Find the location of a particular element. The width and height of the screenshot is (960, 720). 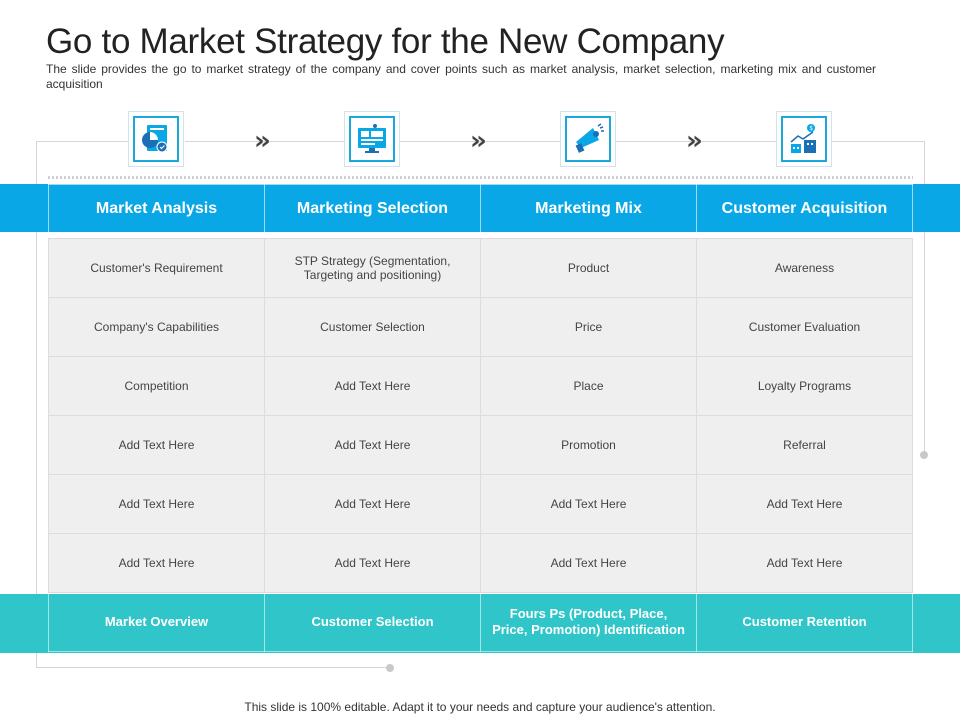

spacer-row is located at coordinates (480, 235).